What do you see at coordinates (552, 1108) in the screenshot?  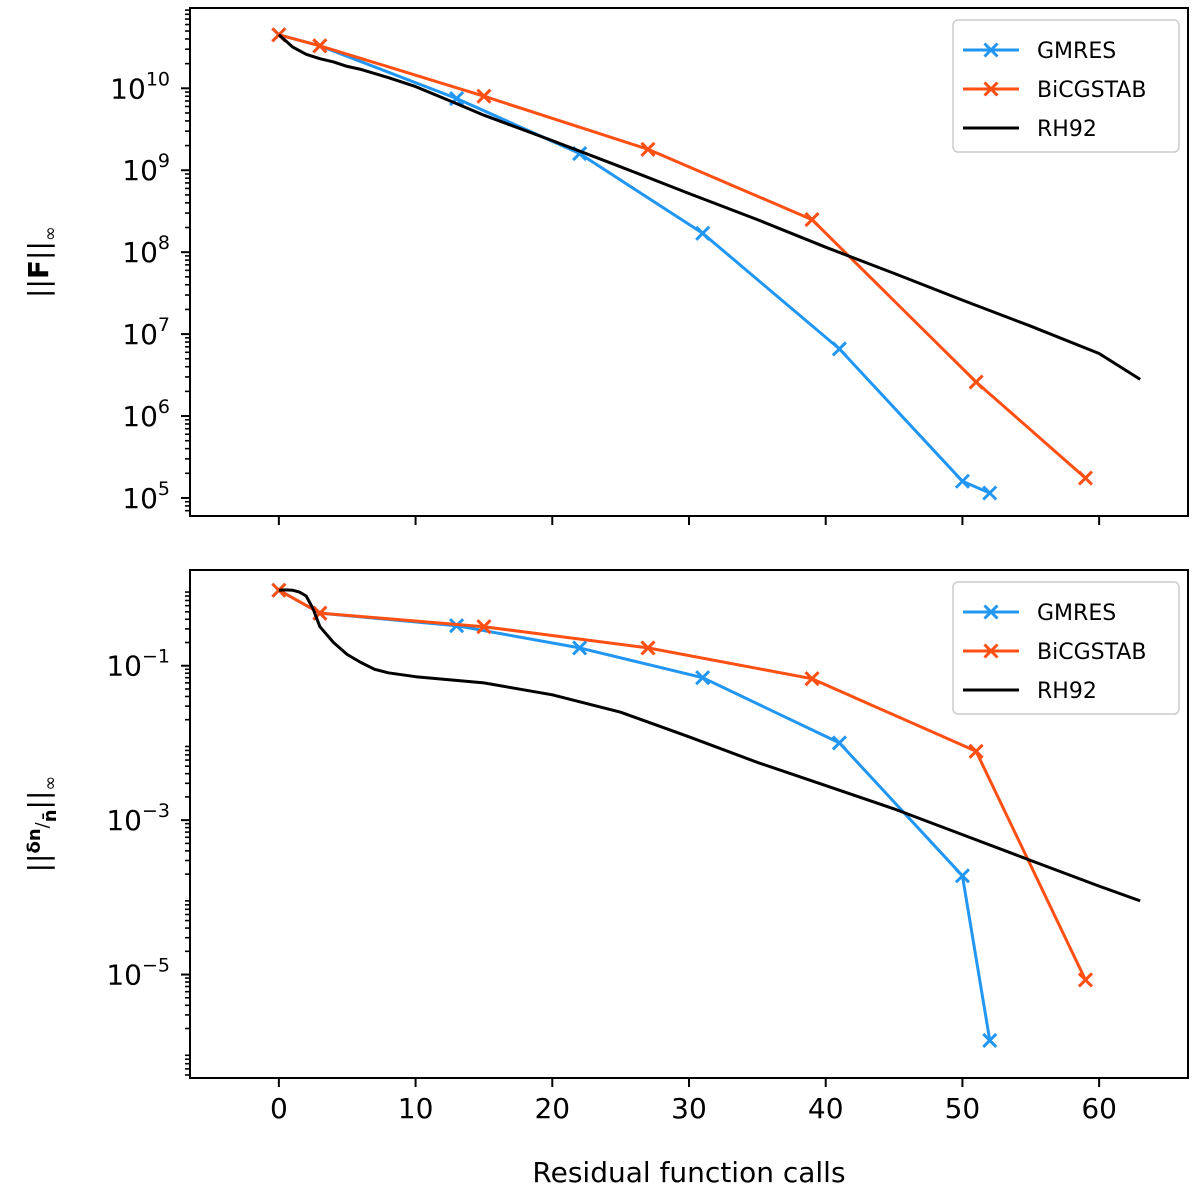 I see `x-tick-label: 20` at bounding box center [552, 1108].